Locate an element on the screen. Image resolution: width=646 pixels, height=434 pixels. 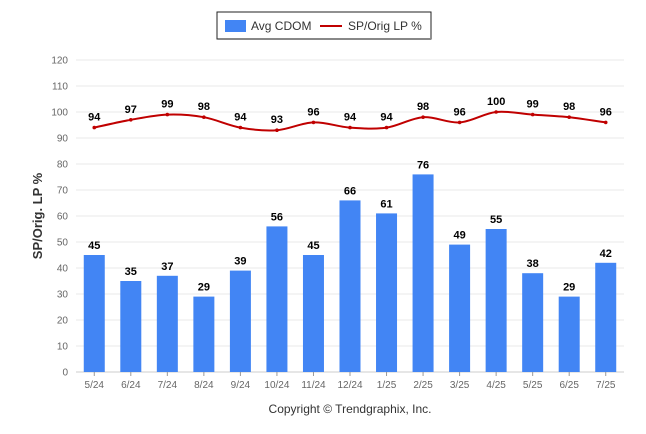
x-tick-label: 12/24 is located at coordinates (349, 385).